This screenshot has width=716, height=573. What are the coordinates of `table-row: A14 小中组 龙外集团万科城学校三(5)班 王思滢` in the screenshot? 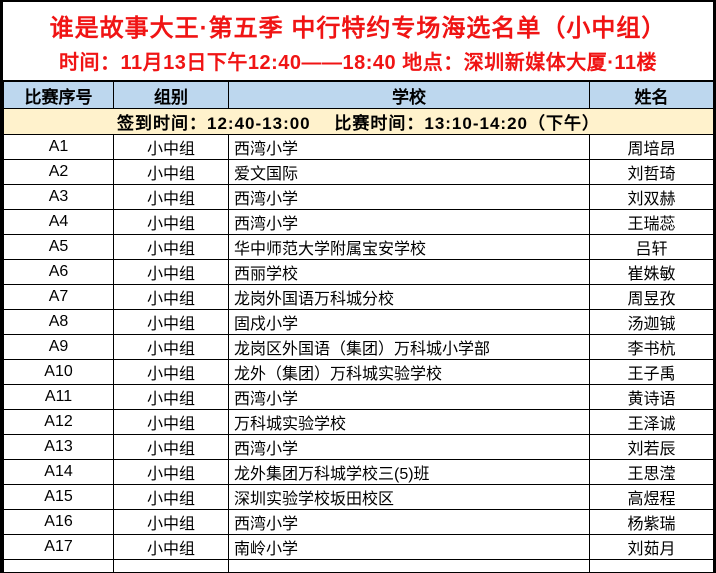 It's located at (358, 472).